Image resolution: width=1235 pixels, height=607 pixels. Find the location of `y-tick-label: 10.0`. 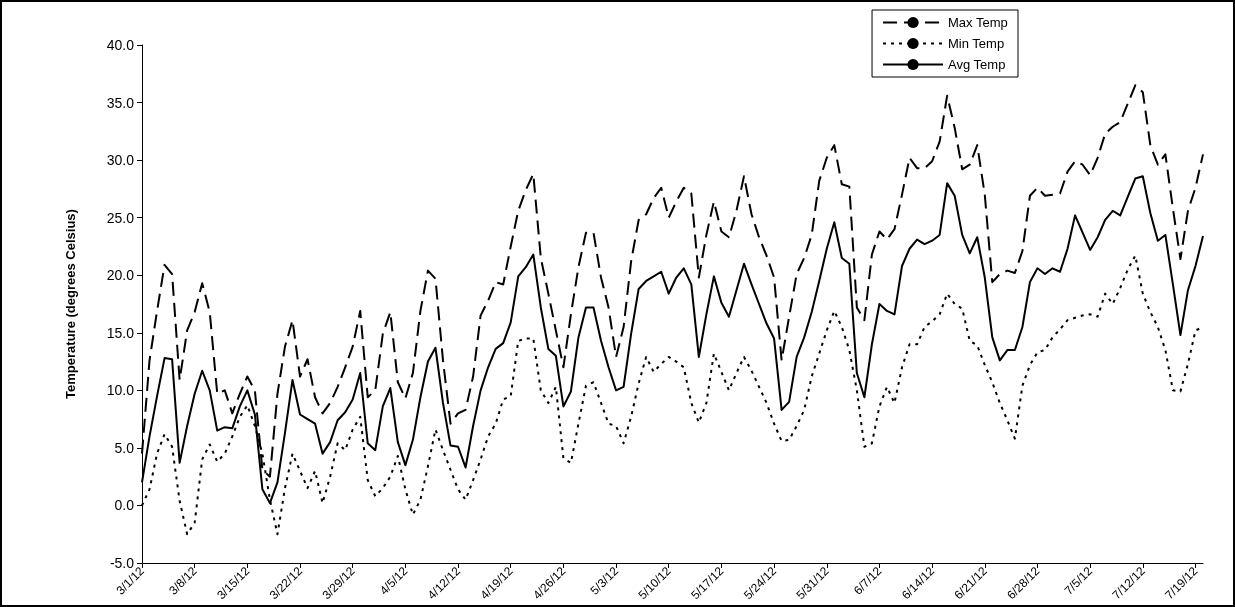

y-tick-label: 10.0 is located at coordinates (120, 390).